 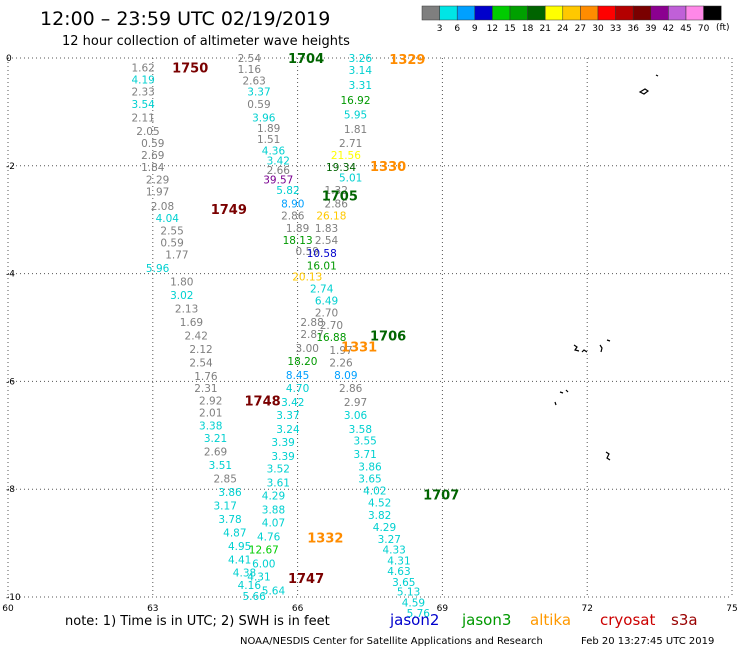 What do you see at coordinates (486, 620) in the screenshot?
I see `satellite-legend-jason3: jason3` at bounding box center [486, 620].